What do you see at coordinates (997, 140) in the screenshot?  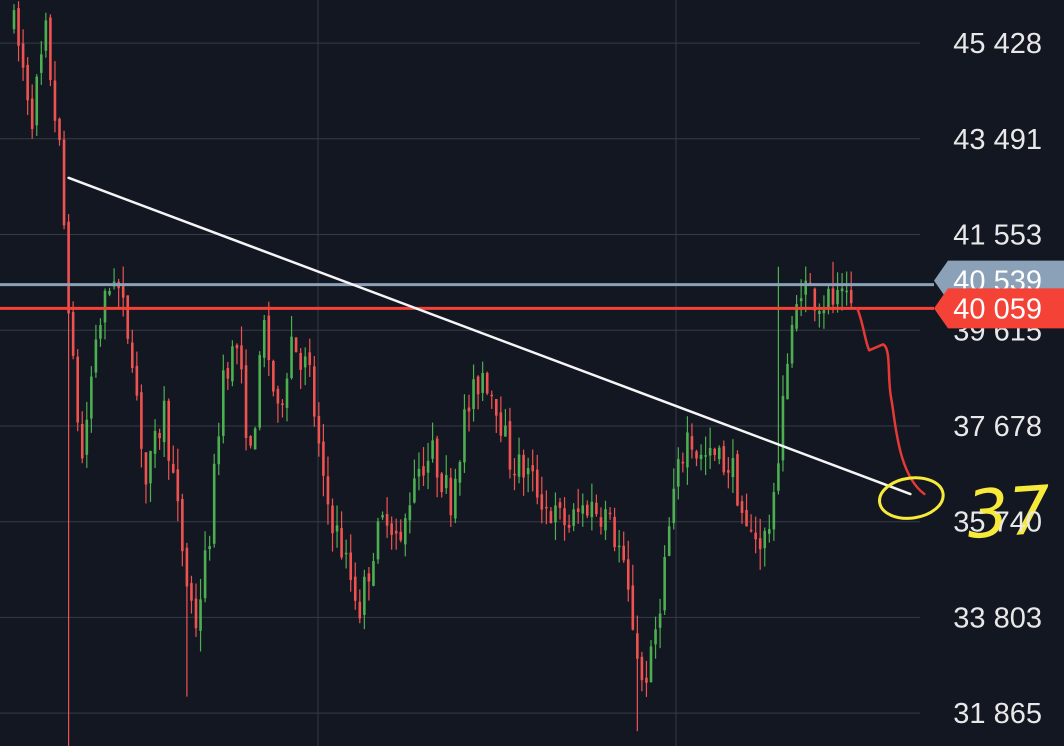 I see `y-tick-label-1: 43 491` at bounding box center [997, 140].